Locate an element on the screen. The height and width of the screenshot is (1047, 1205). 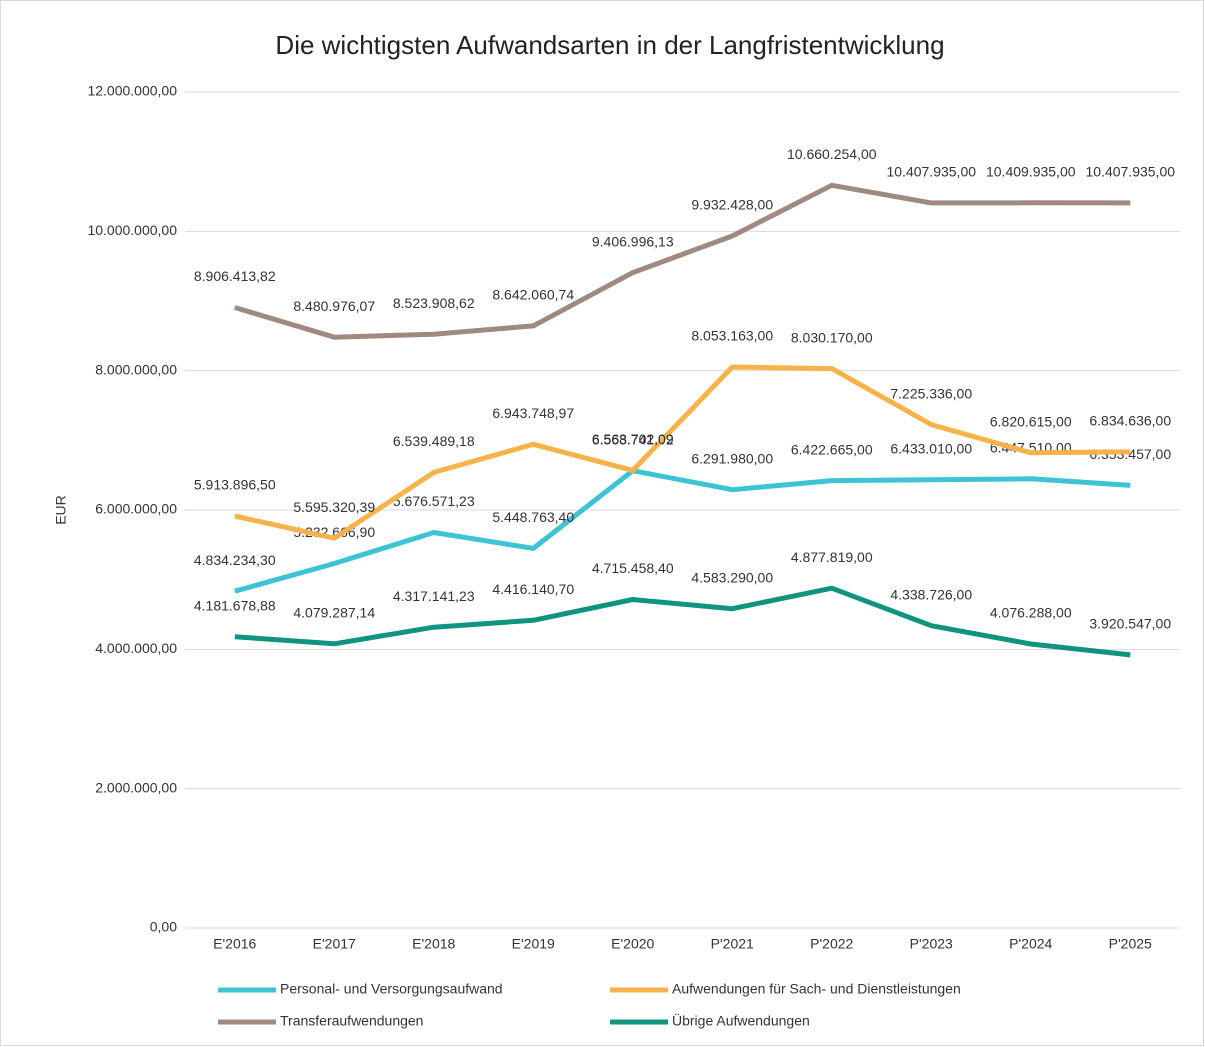
data-label: 6.568.702,09 is located at coordinates (633, 439).